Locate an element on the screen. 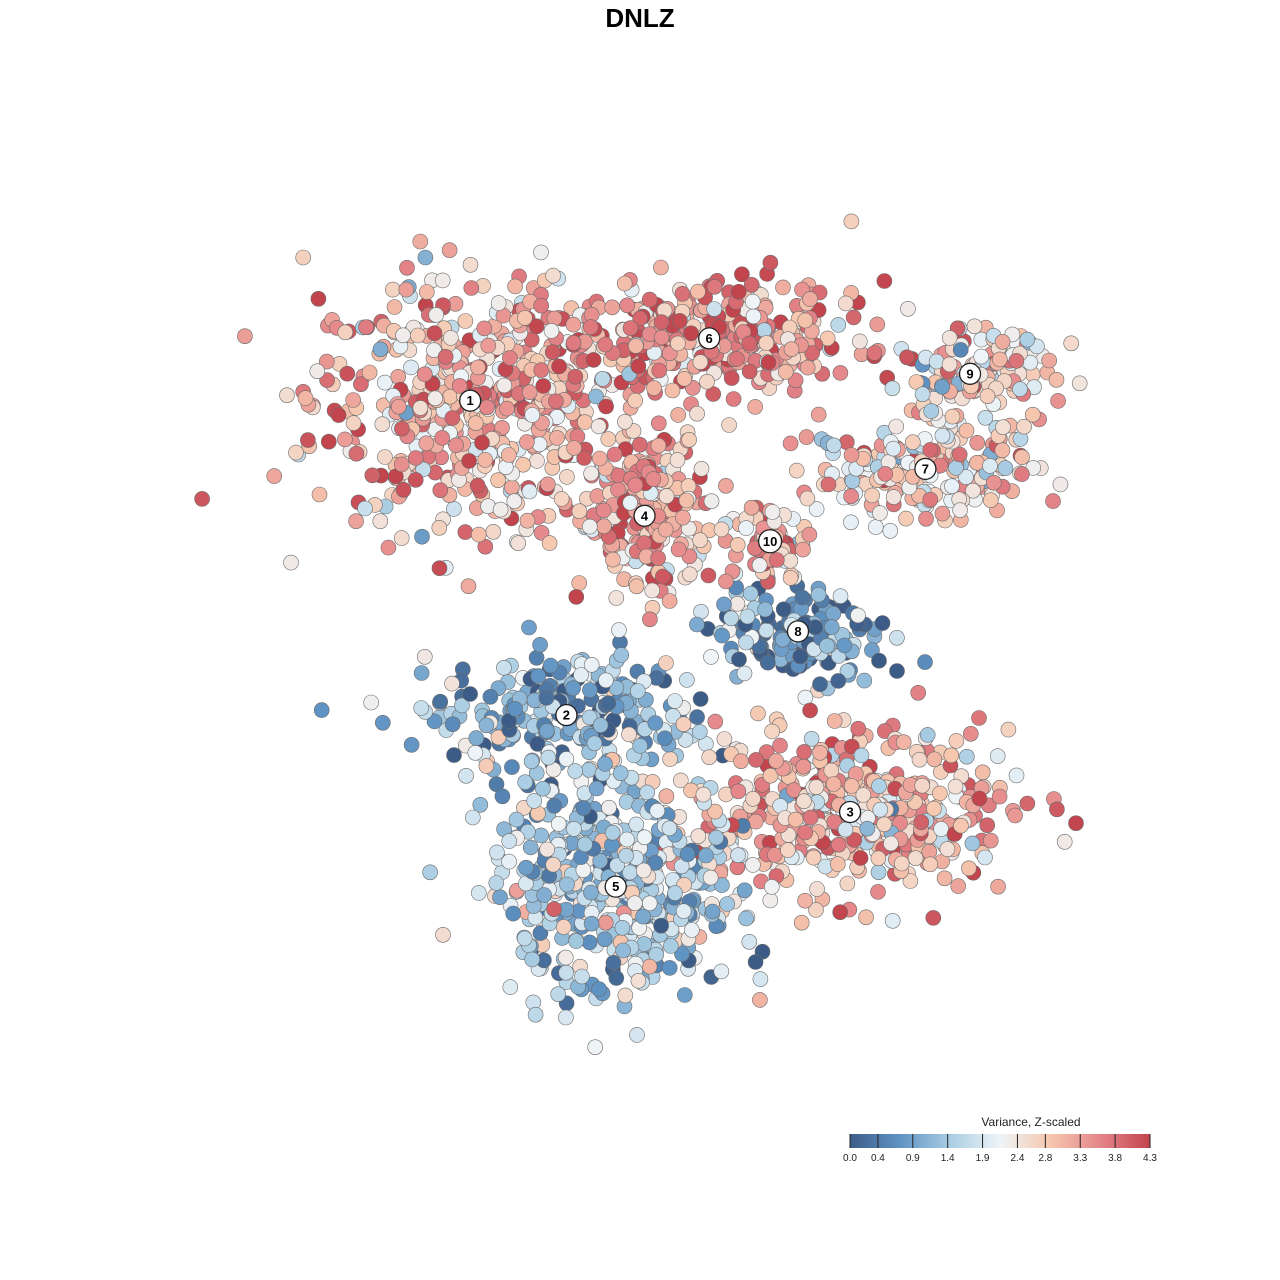 The height and width of the screenshot is (1280, 1280). cluster-label-2: 2 is located at coordinates (566, 715).